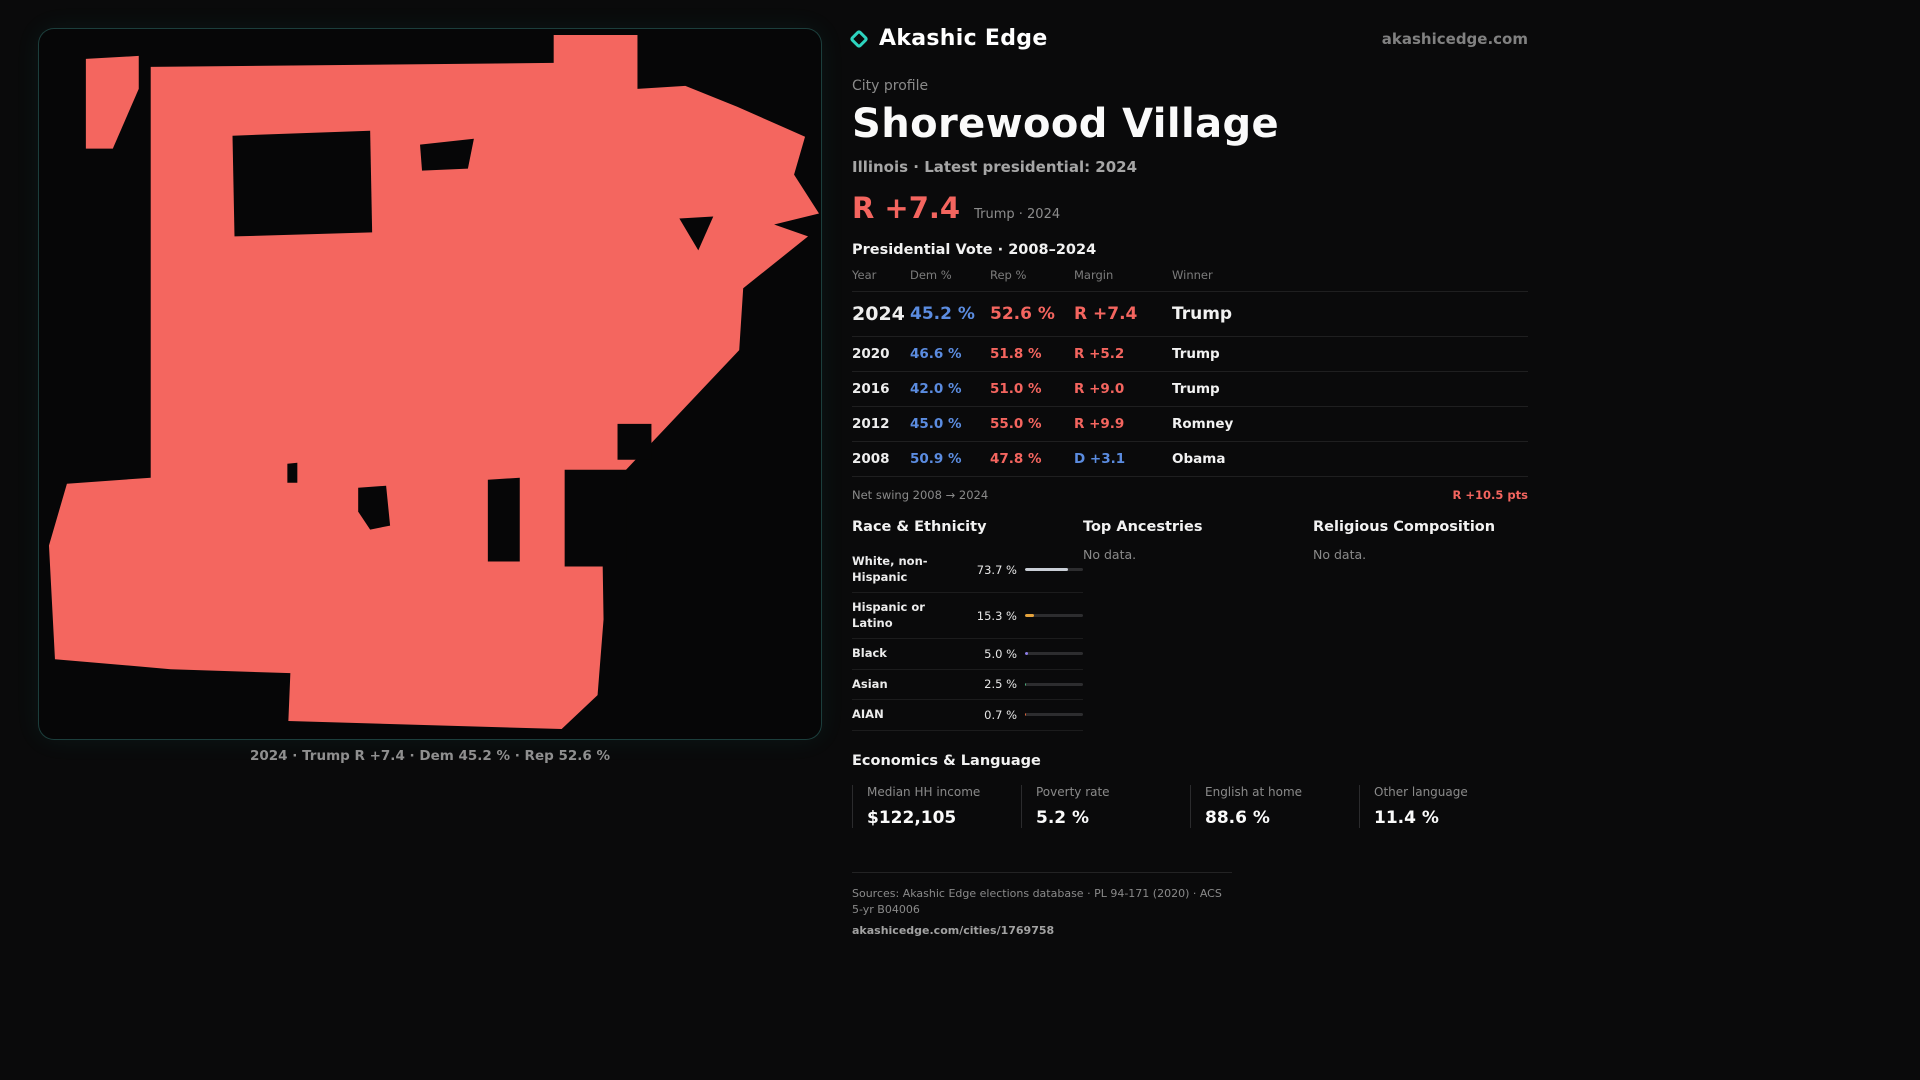  I want to click on race-value: 2.5 %, so click(1000, 684).